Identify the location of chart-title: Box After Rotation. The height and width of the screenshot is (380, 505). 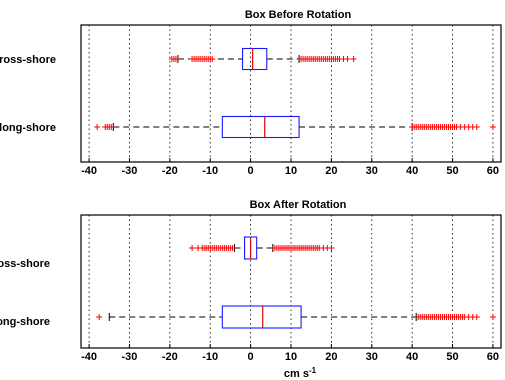
(298, 205).